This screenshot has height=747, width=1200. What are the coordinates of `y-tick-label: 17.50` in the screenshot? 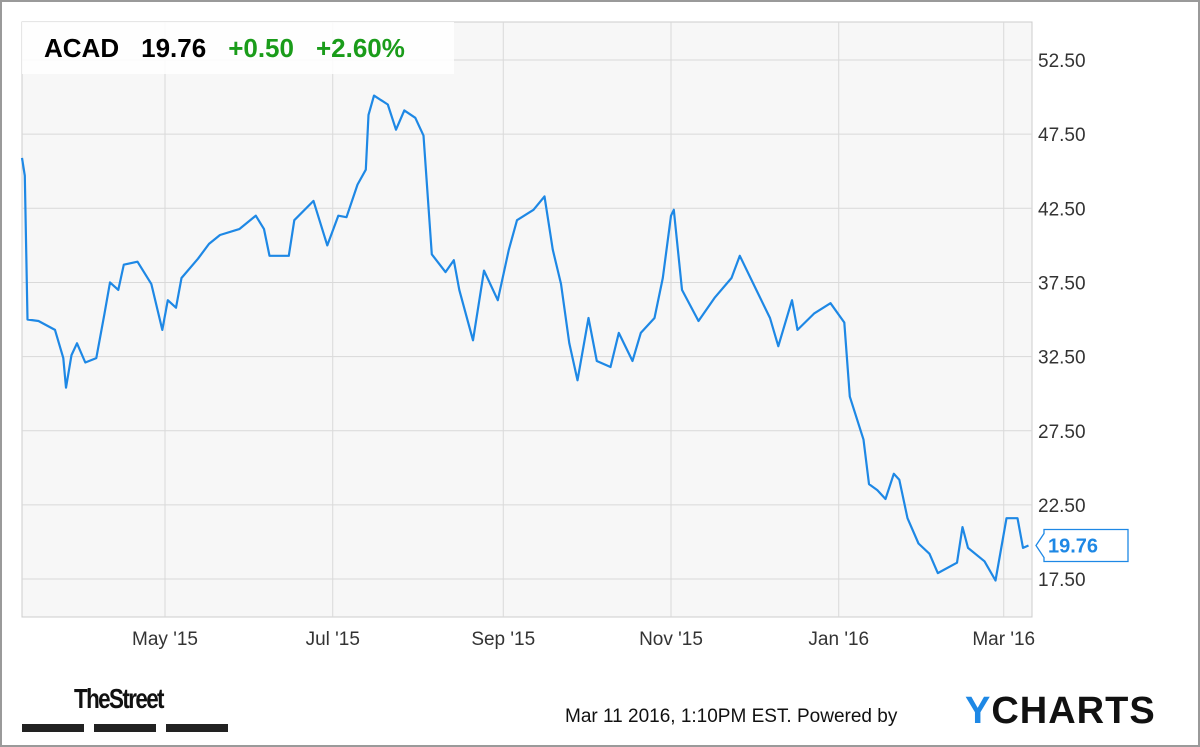 It's located at (1062, 580).